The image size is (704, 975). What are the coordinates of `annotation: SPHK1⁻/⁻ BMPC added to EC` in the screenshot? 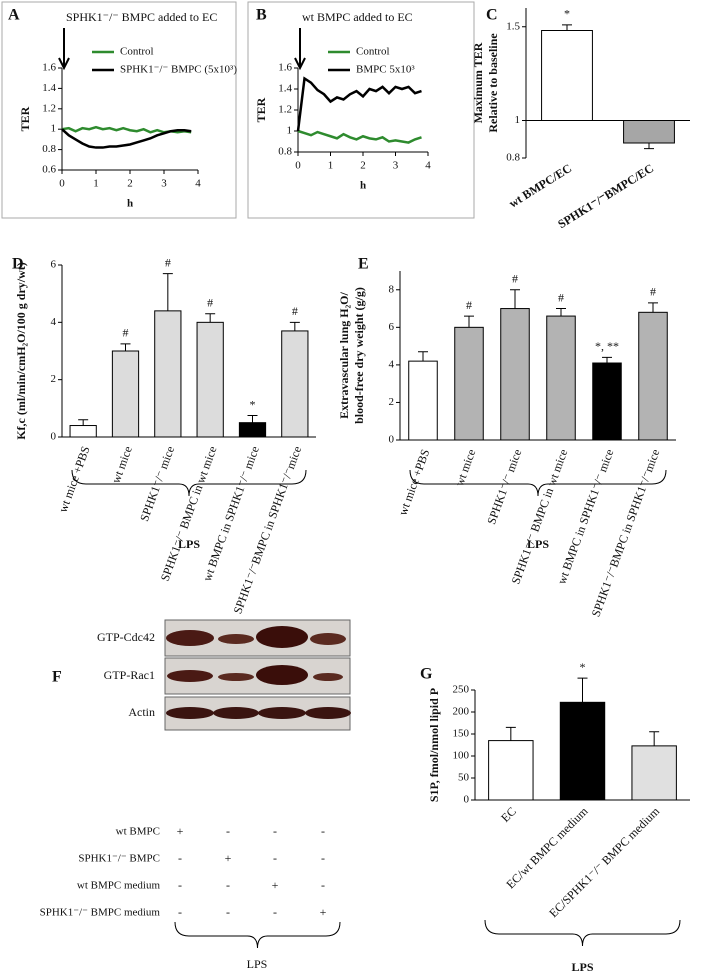 It's located at (141, 17).